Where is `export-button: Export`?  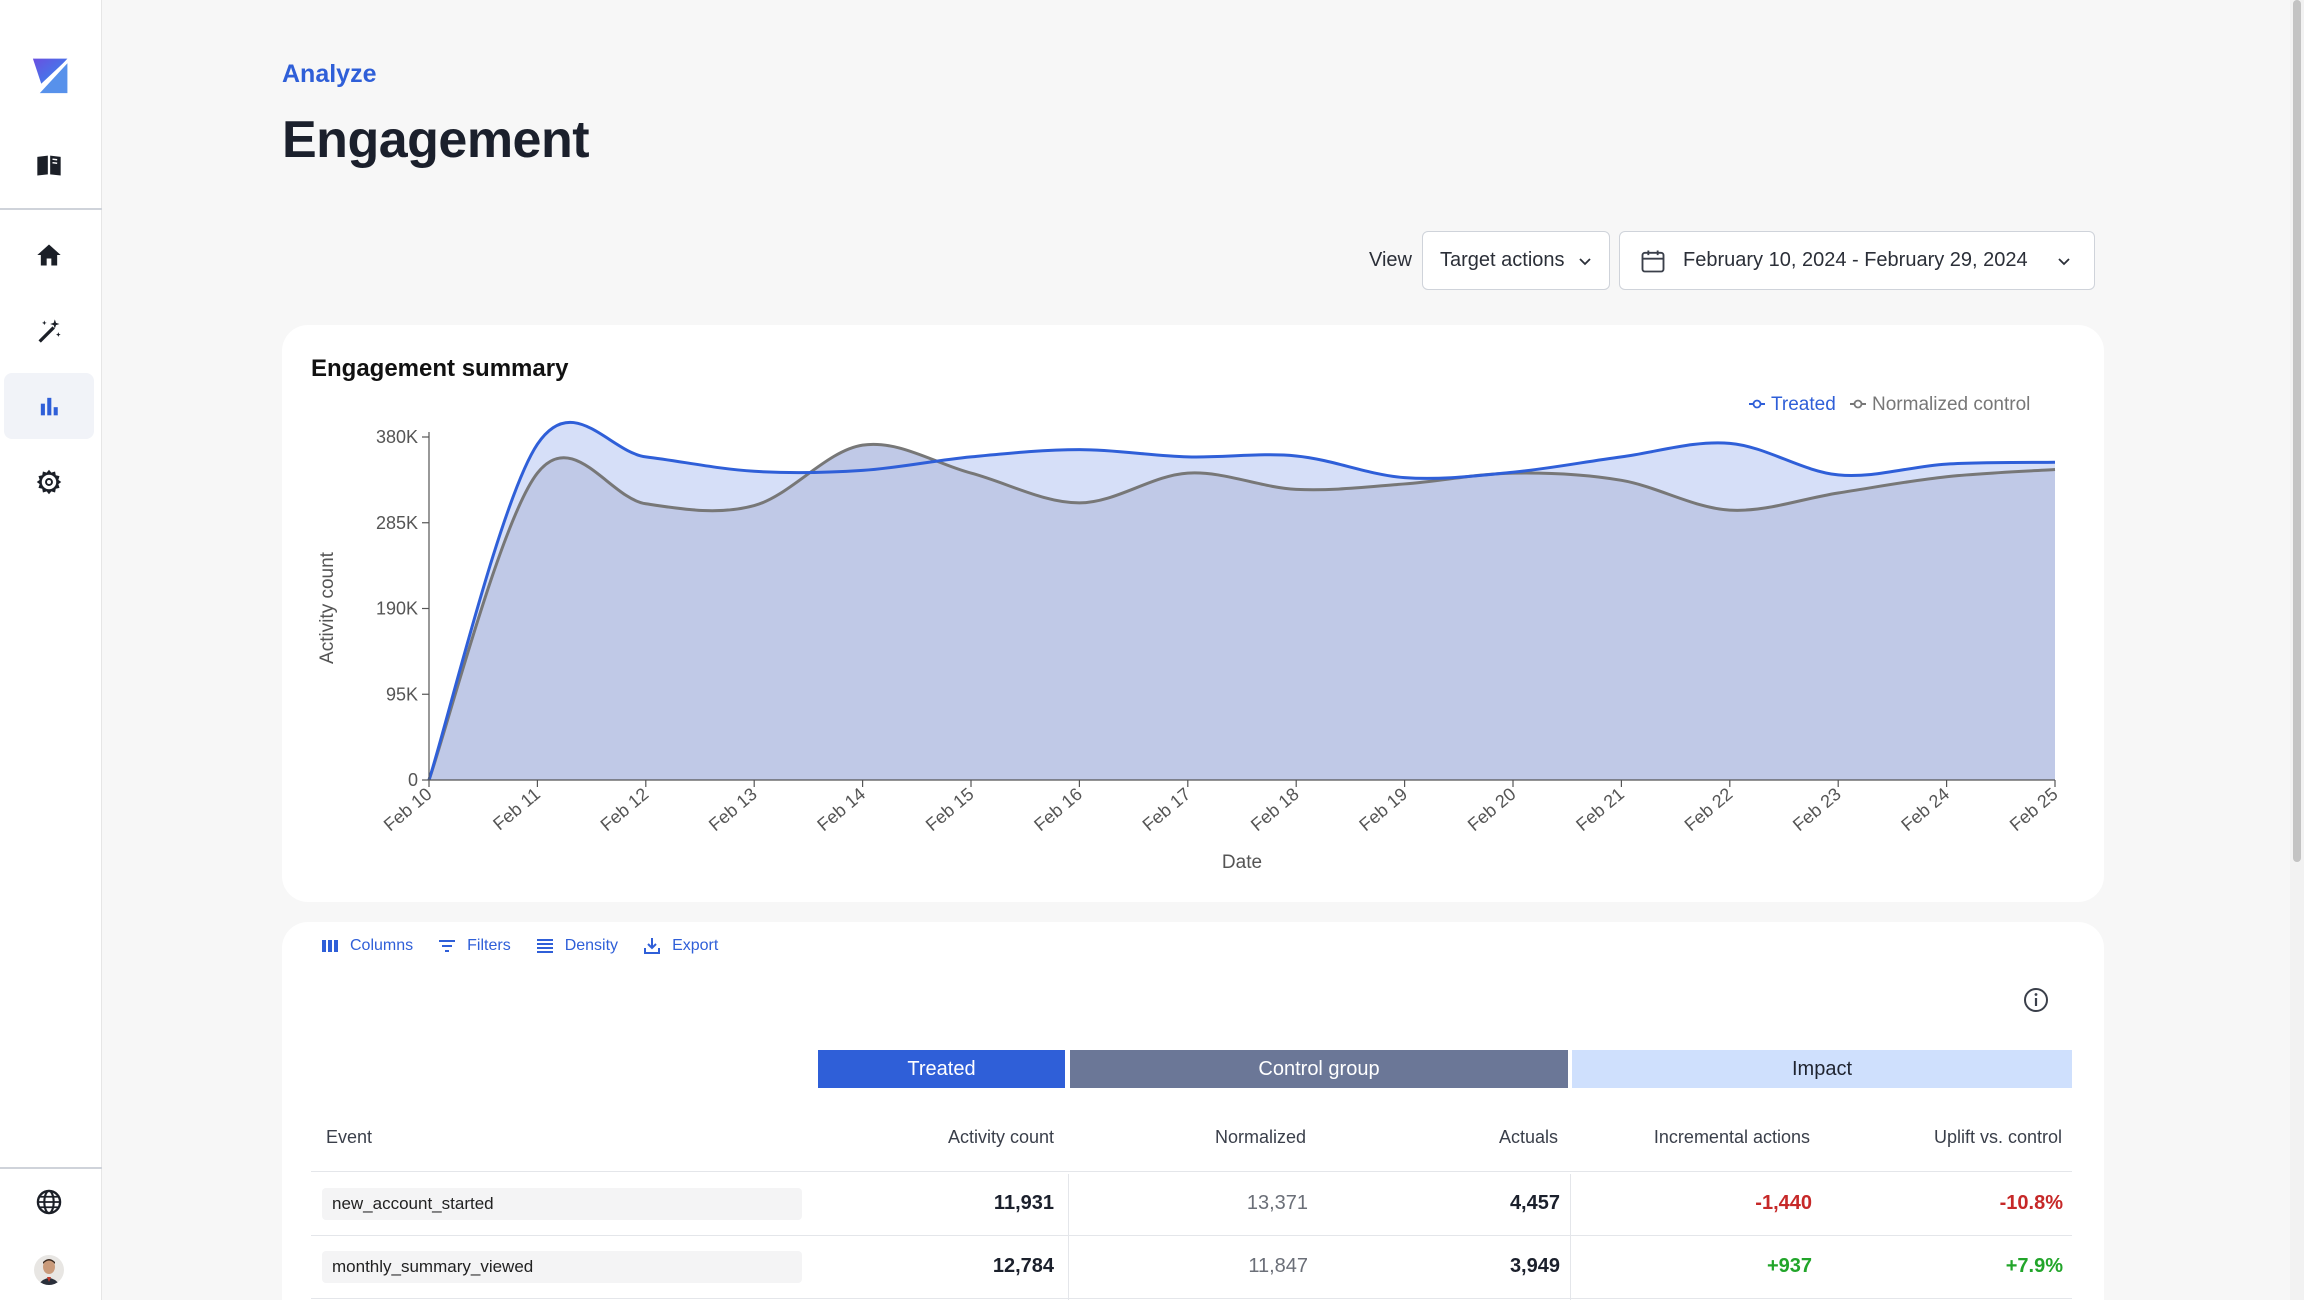 export-button: Export is located at coordinates (680, 946).